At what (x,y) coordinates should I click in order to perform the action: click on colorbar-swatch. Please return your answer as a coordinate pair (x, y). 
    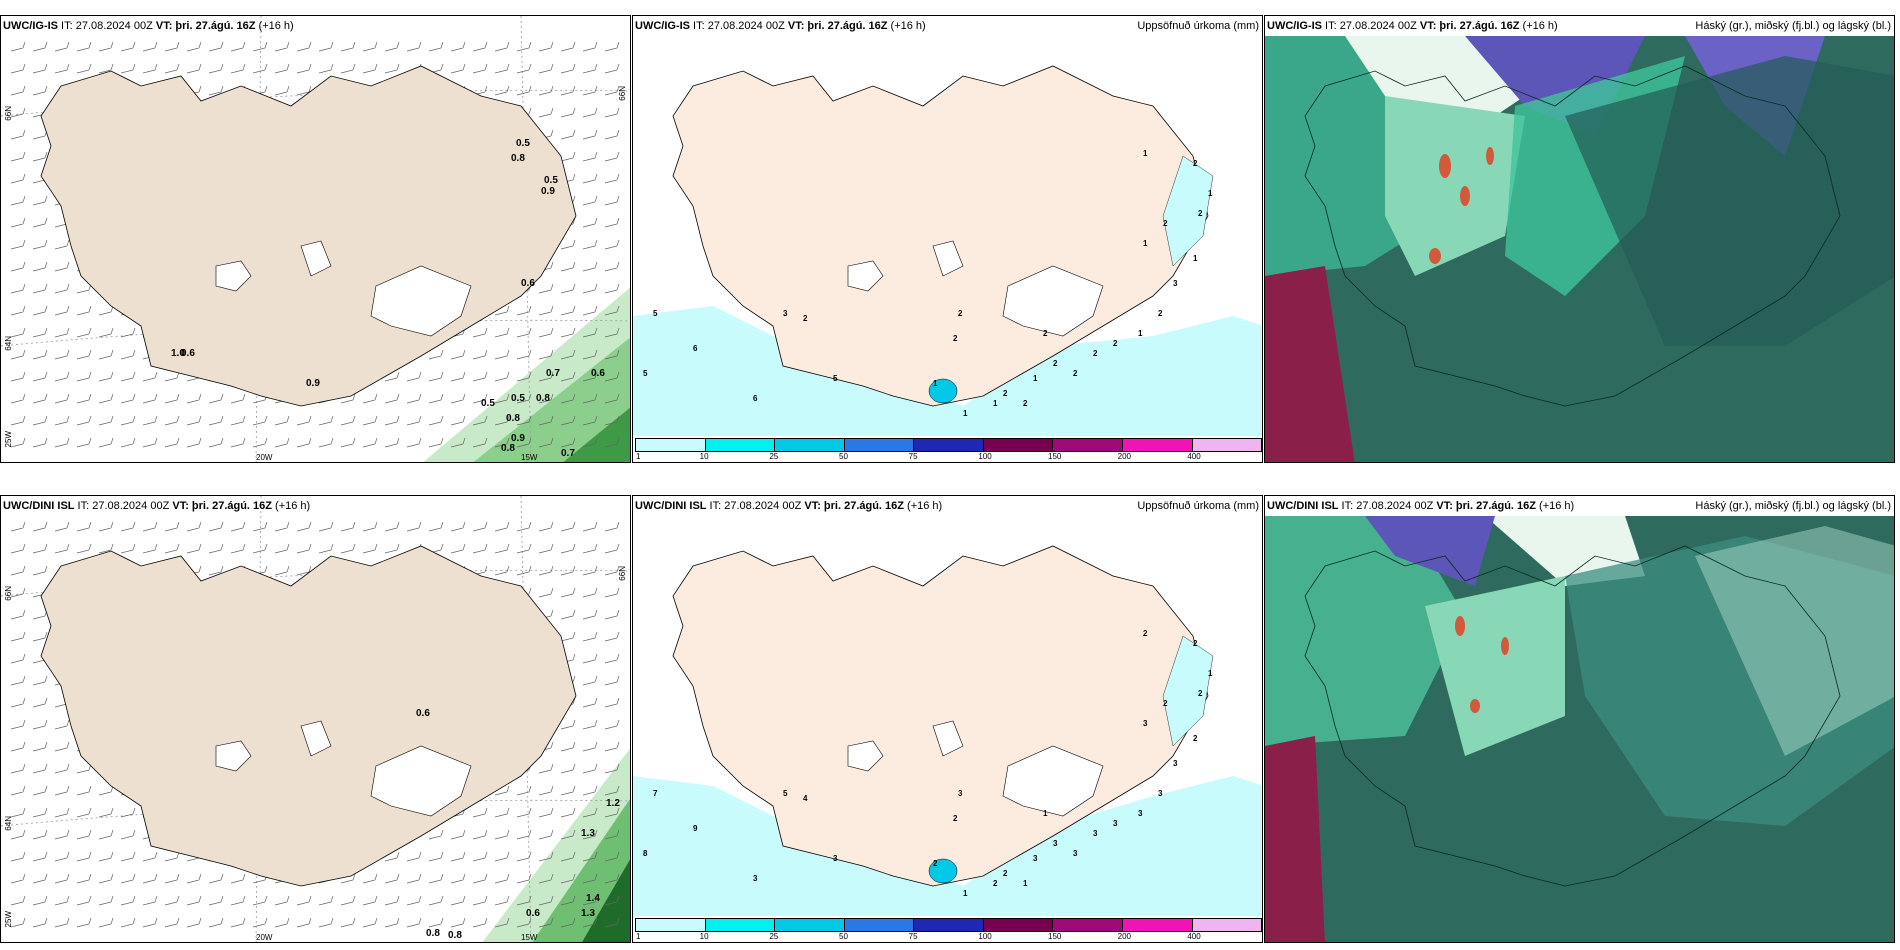
    Looking at the image, I should click on (810, 925).